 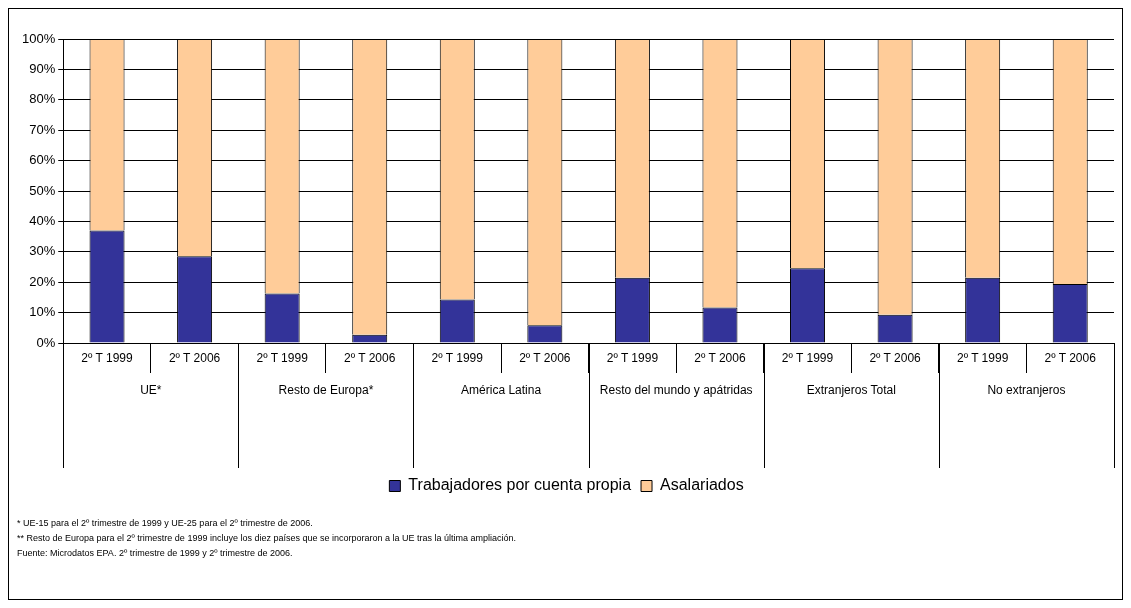 I want to click on y-tick-label: 20%, so click(x=42, y=281).